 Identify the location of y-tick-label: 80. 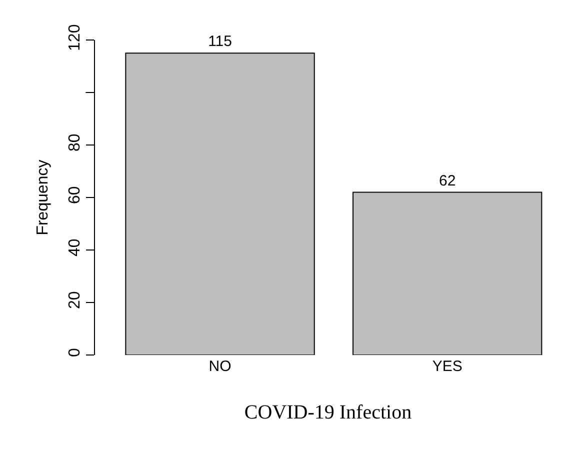
(75, 143).